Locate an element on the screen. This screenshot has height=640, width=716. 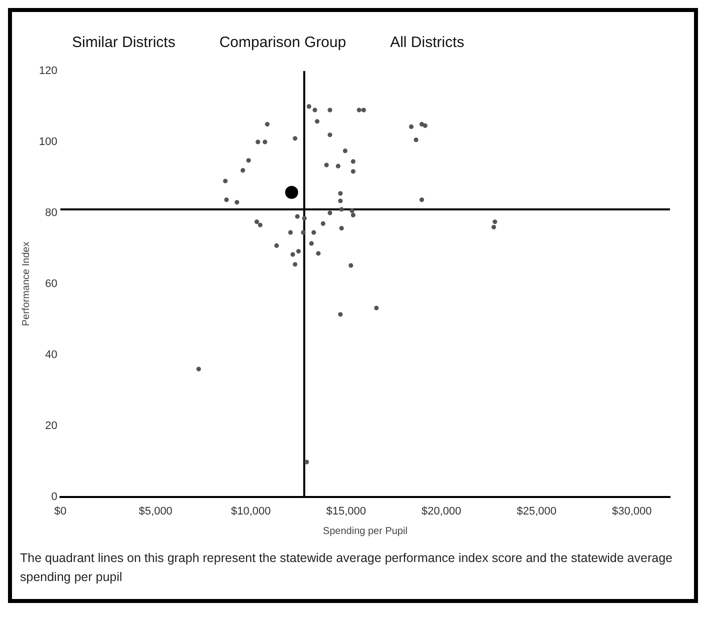
text: All Districts is located at coordinates (427, 42).